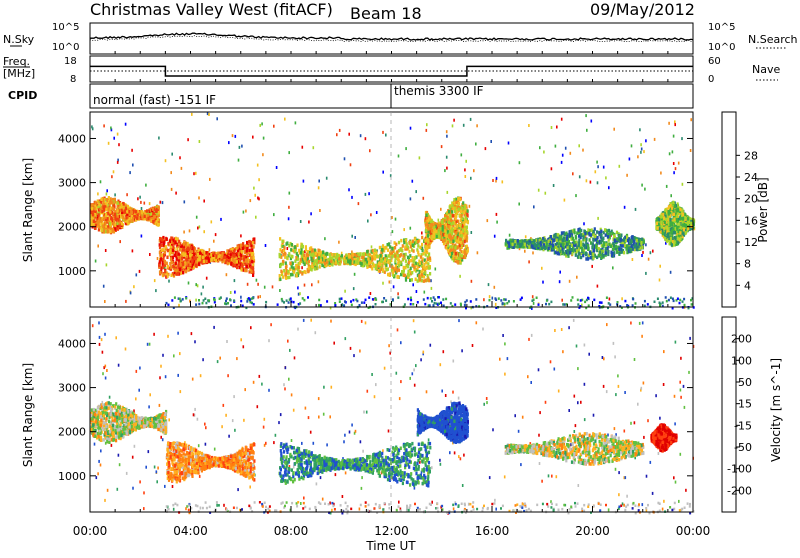 This screenshot has height=558, width=800. I want to click on date-label: 09/May/2012, so click(642, 9).